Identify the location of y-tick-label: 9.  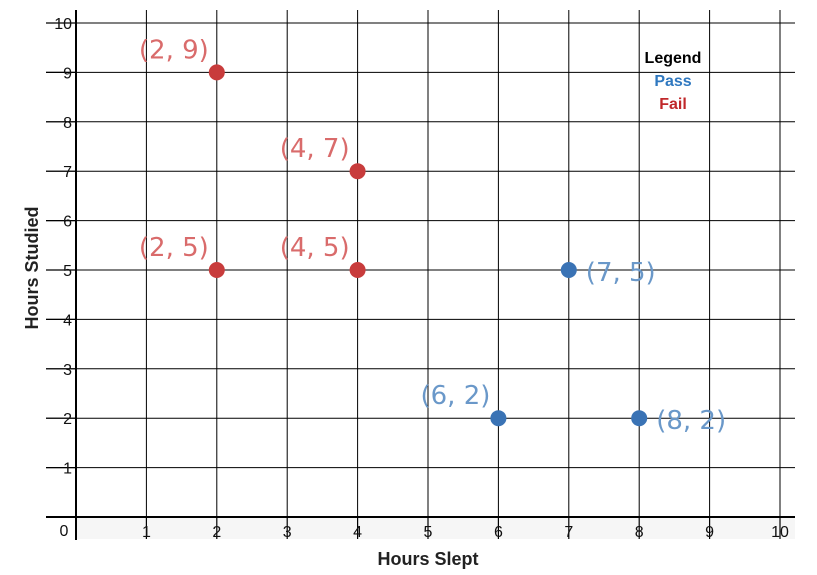
(67, 73).